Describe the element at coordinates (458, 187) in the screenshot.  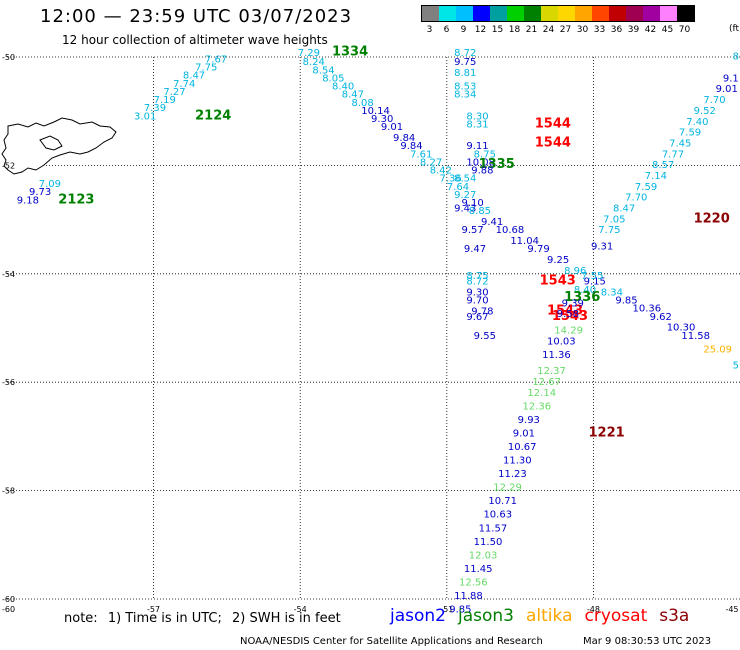
I see `wave-height-label: 7.64` at that location.